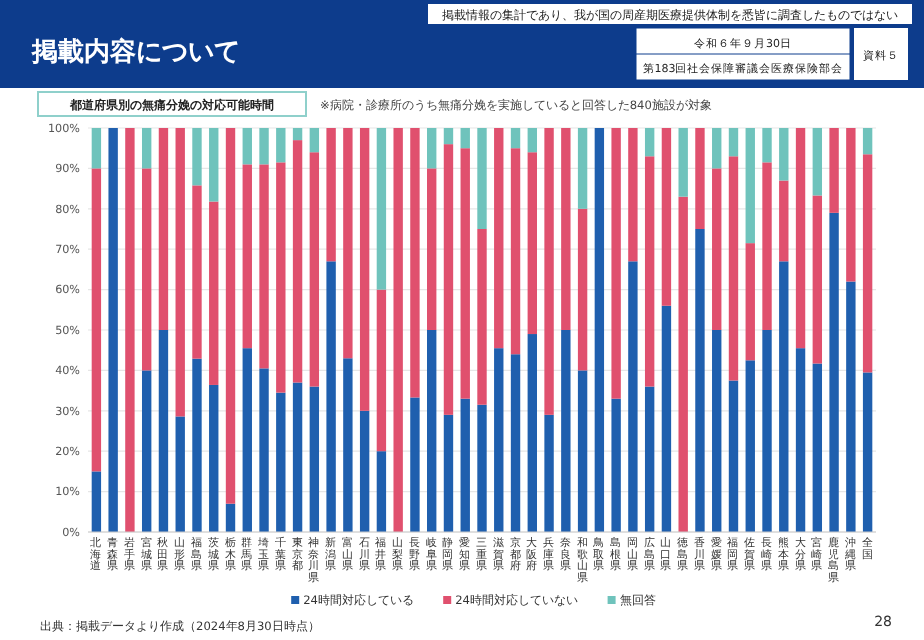  I want to click on chart-title: 掲載内容について, so click(135, 52).